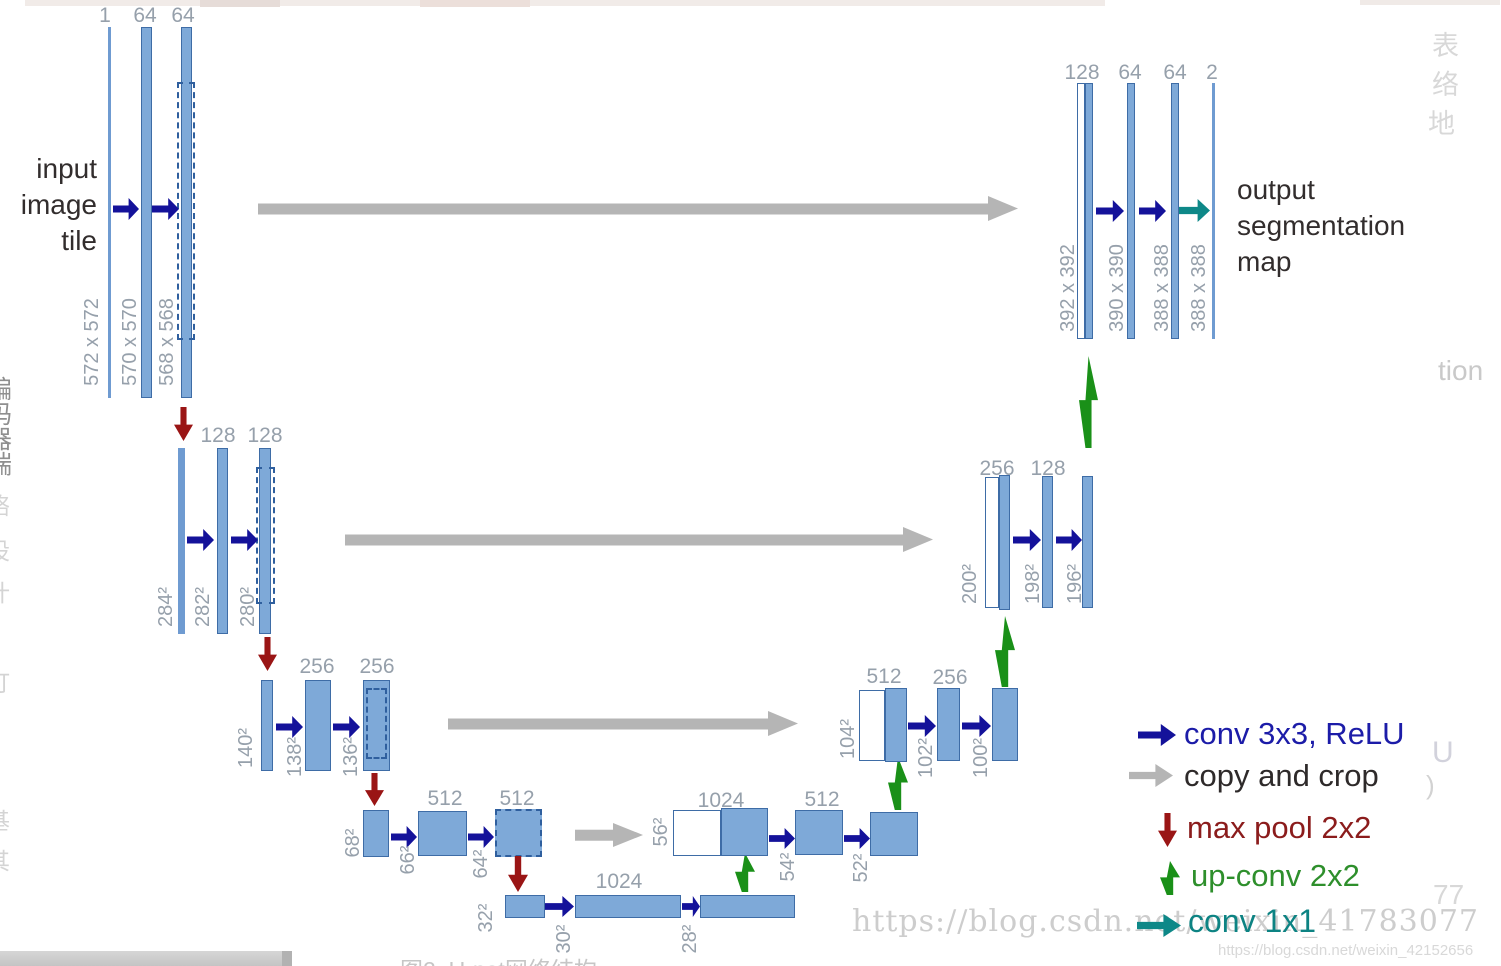 This screenshot has height=966, width=1501. I want to click on dim-label: 198², so click(1033, 584).